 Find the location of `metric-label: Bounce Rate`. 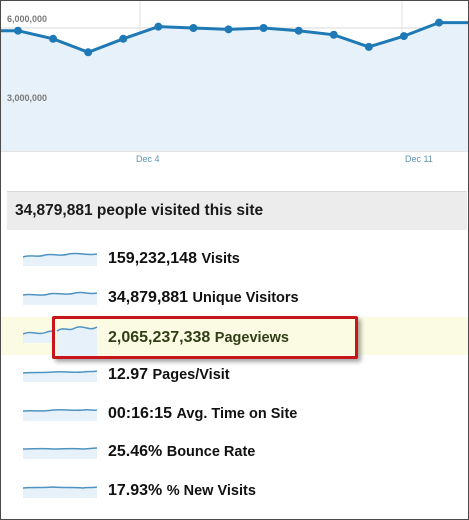

metric-label: Bounce Rate is located at coordinates (211, 452).